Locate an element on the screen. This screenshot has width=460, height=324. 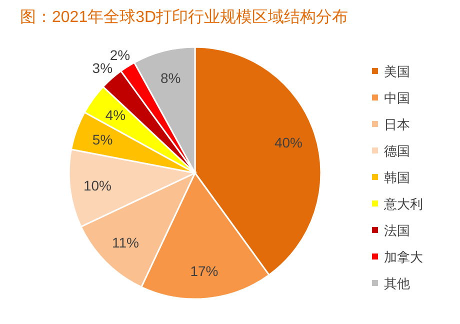
data-label: 17% is located at coordinates (204, 270).